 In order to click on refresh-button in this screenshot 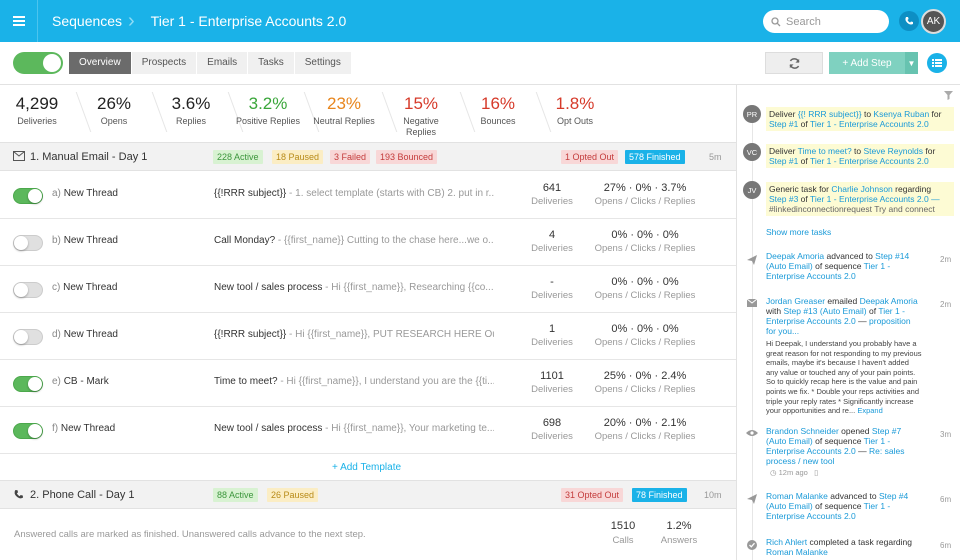, I will do `click(794, 63)`.